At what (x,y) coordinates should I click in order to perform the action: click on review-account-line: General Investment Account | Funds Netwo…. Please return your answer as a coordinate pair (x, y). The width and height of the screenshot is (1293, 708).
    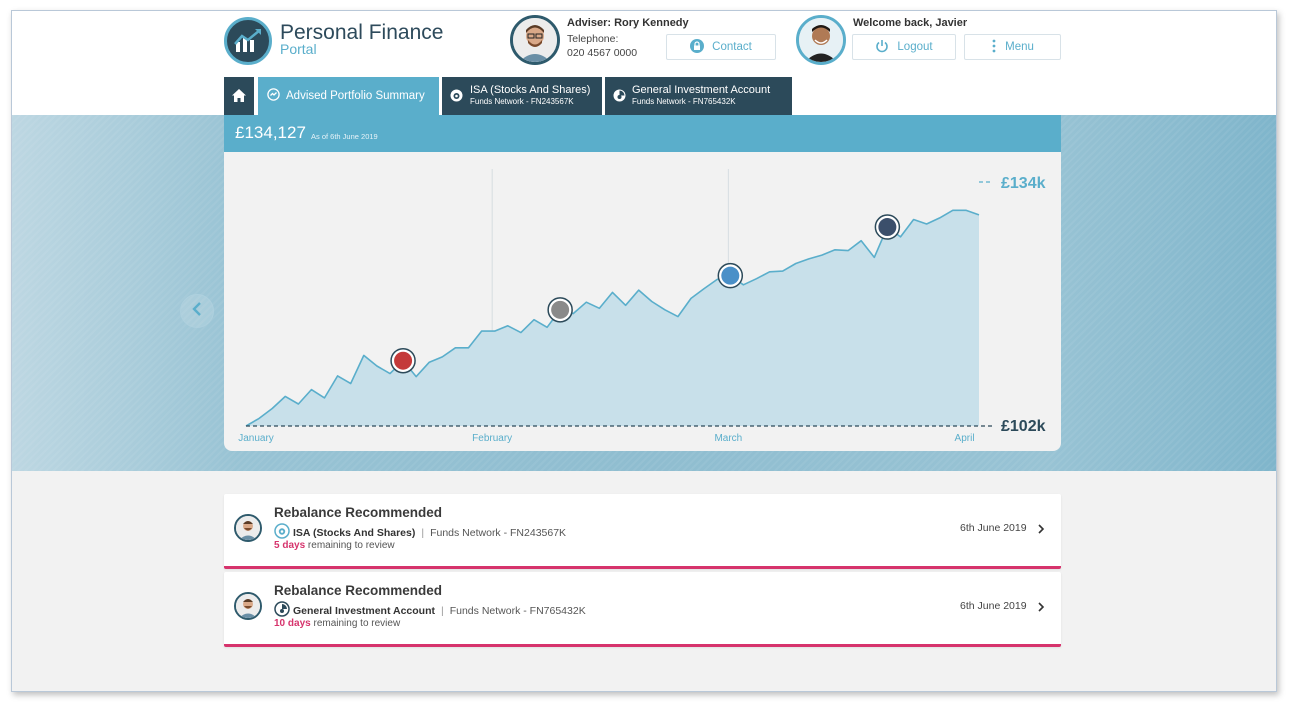
    Looking at the image, I should click on (430, 610).